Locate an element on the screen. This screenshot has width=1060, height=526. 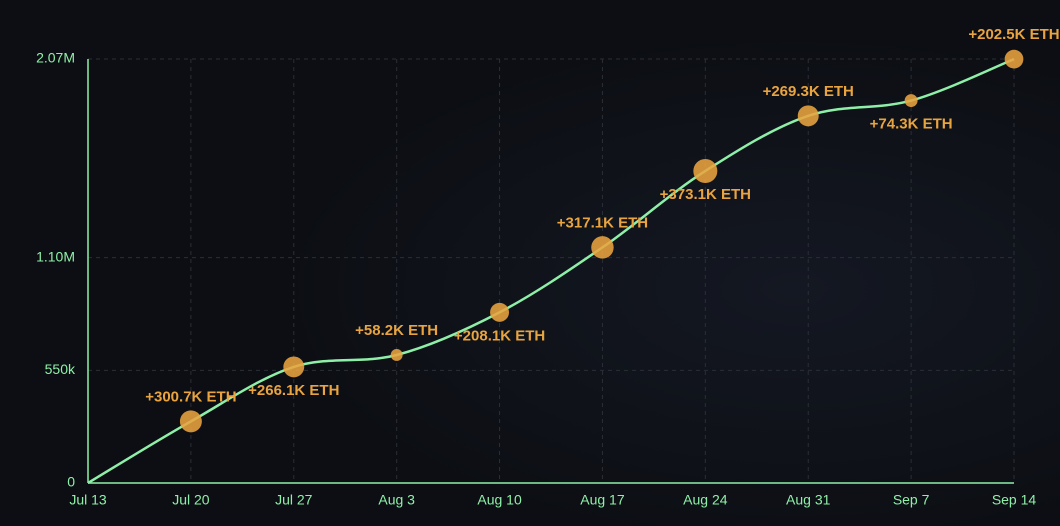
x-tick-label: Aug 24 is located at coordinates (705, 500).